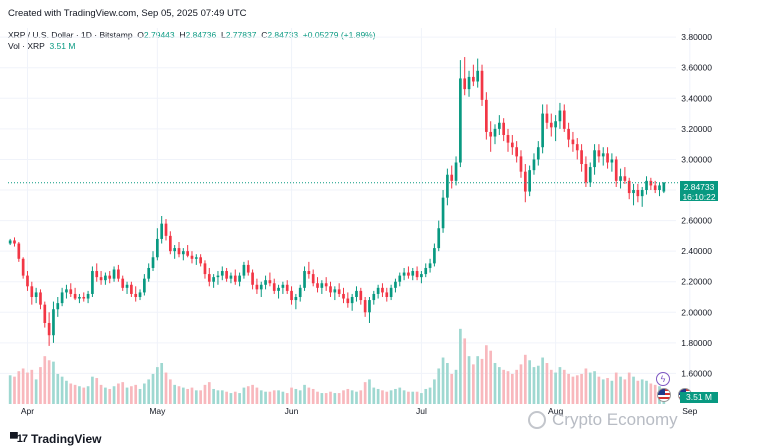 Image resolution: width=764 pixels, height=448 pixels. I want to click on price-tick-label: 2.00000, so click(696, 312).